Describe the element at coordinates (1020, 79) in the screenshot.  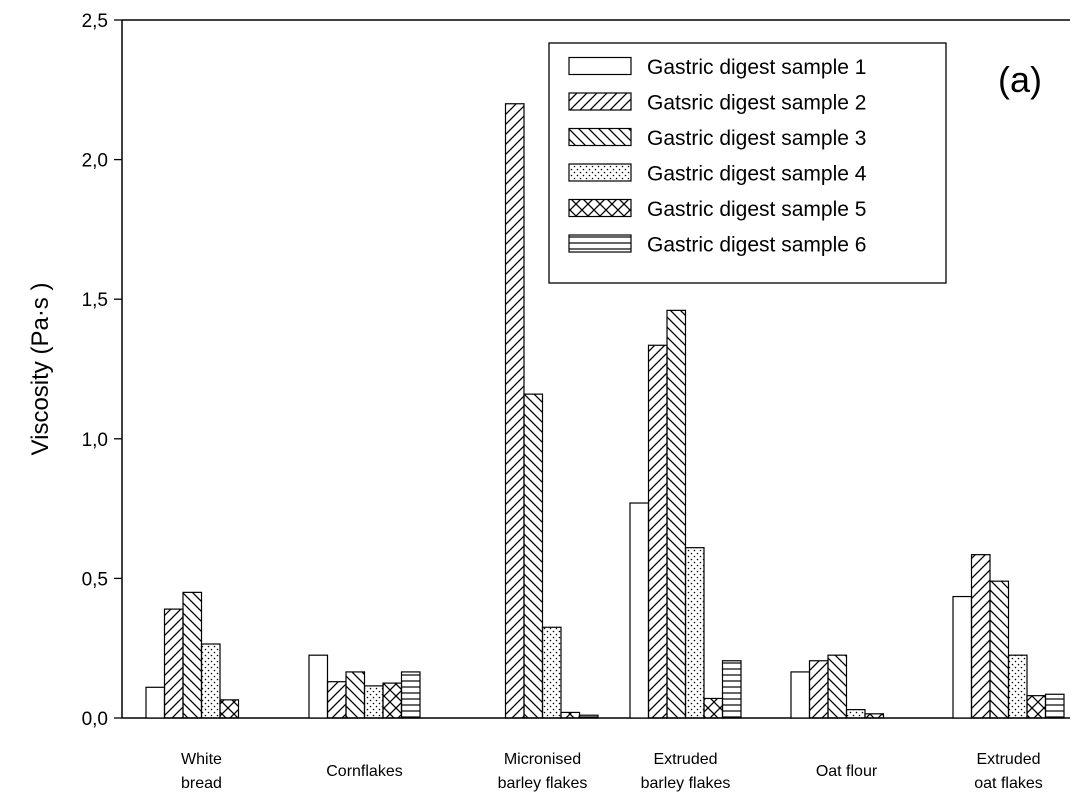
I see `panel-label: (a)` at that location.